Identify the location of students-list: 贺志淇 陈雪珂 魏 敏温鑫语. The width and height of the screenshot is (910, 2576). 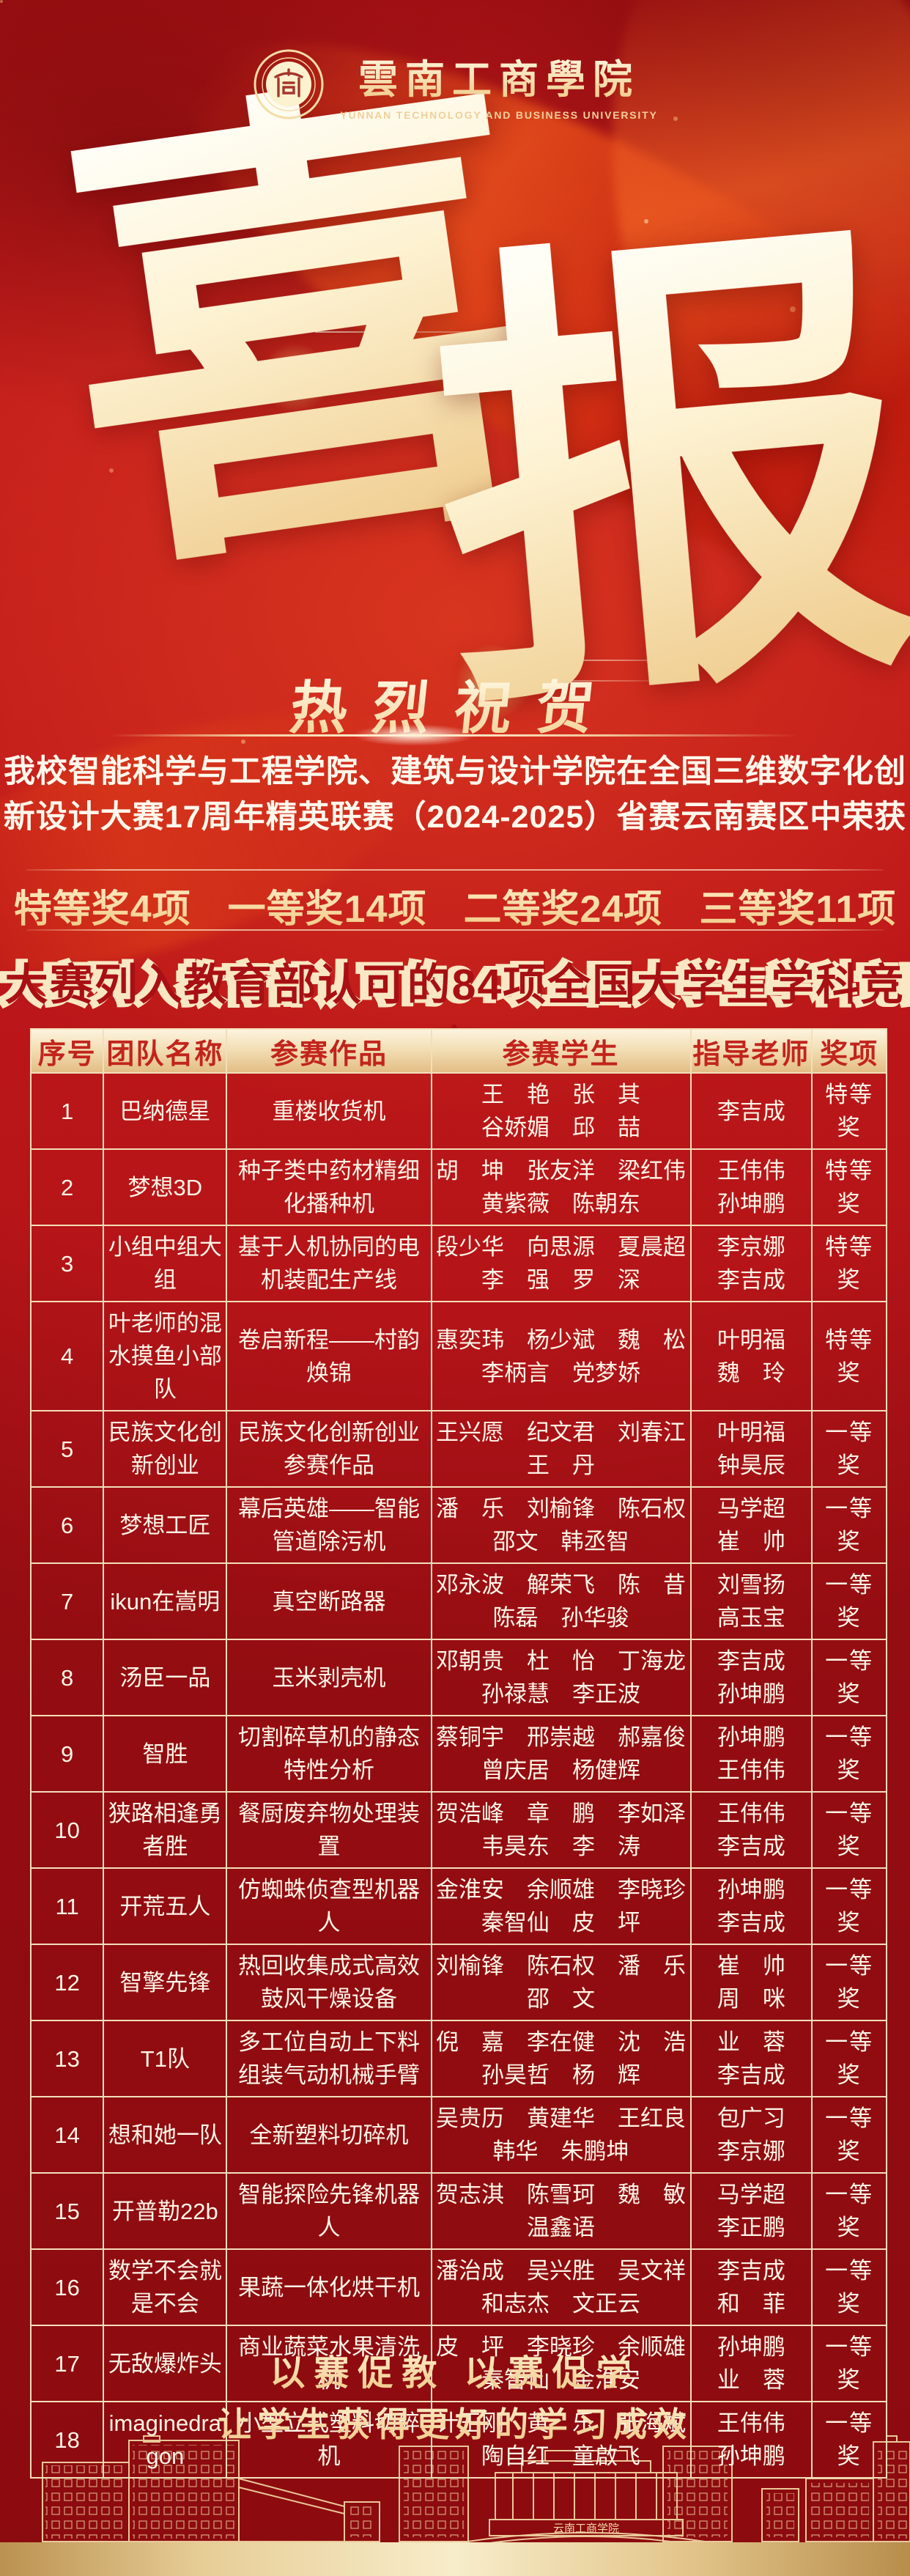
(561, 2211).